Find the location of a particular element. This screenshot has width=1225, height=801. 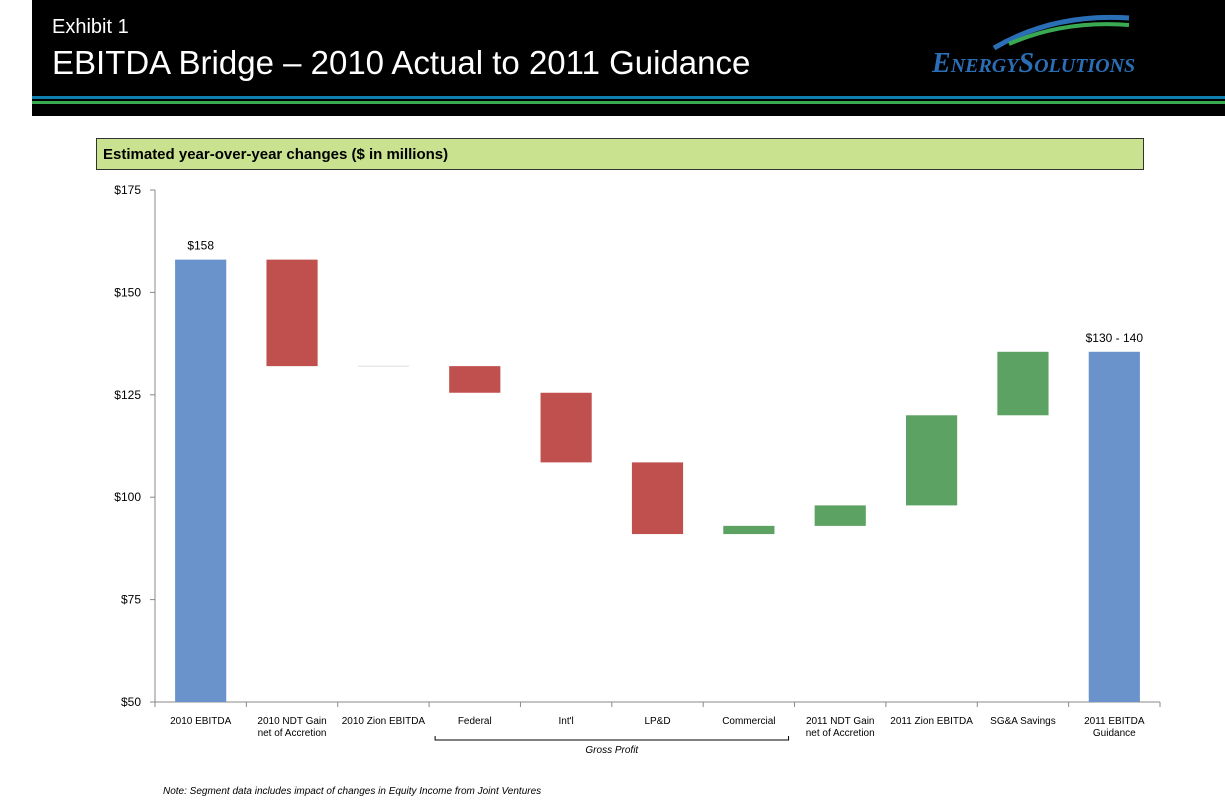

x-tick-label: Int'l is located at coordinates (566, 721).